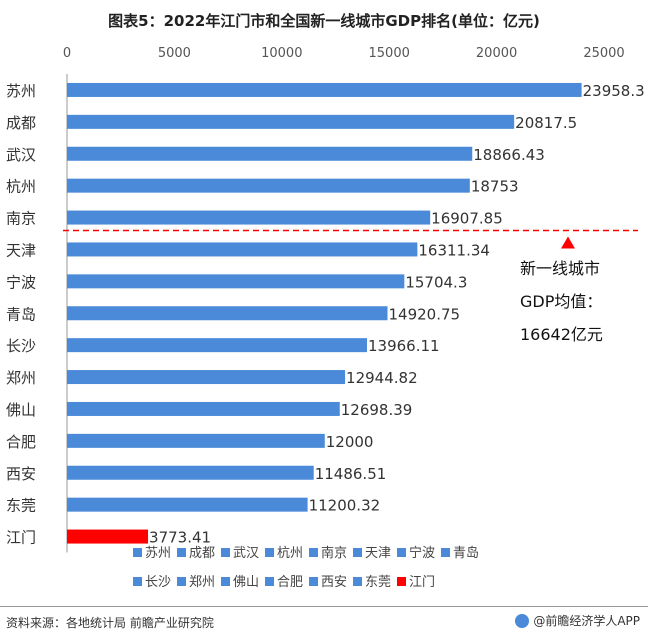 The image size is (648, 644). What do you see at coordinates (350, 442) in the screenshot?
I see `value-label: 12000` at bounding box center [350, 442].